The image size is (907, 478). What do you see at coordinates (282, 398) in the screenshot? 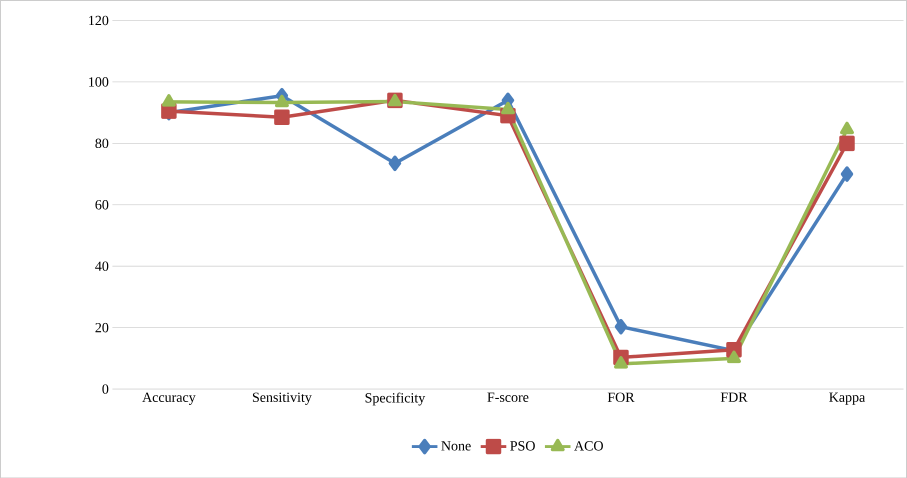
I see `x-tick-label: Sensitivity` at bounding box center [282, 398].